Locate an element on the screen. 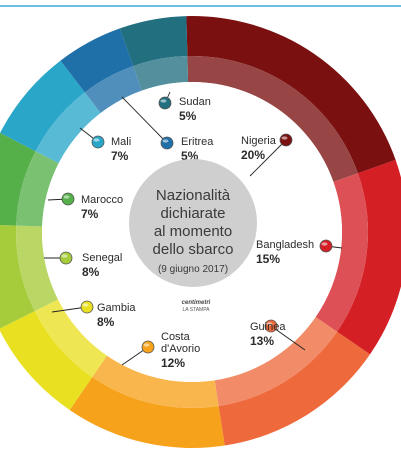  label-costa-d-avorio: Costa d'Avorio is located at coordinates (180, 343).